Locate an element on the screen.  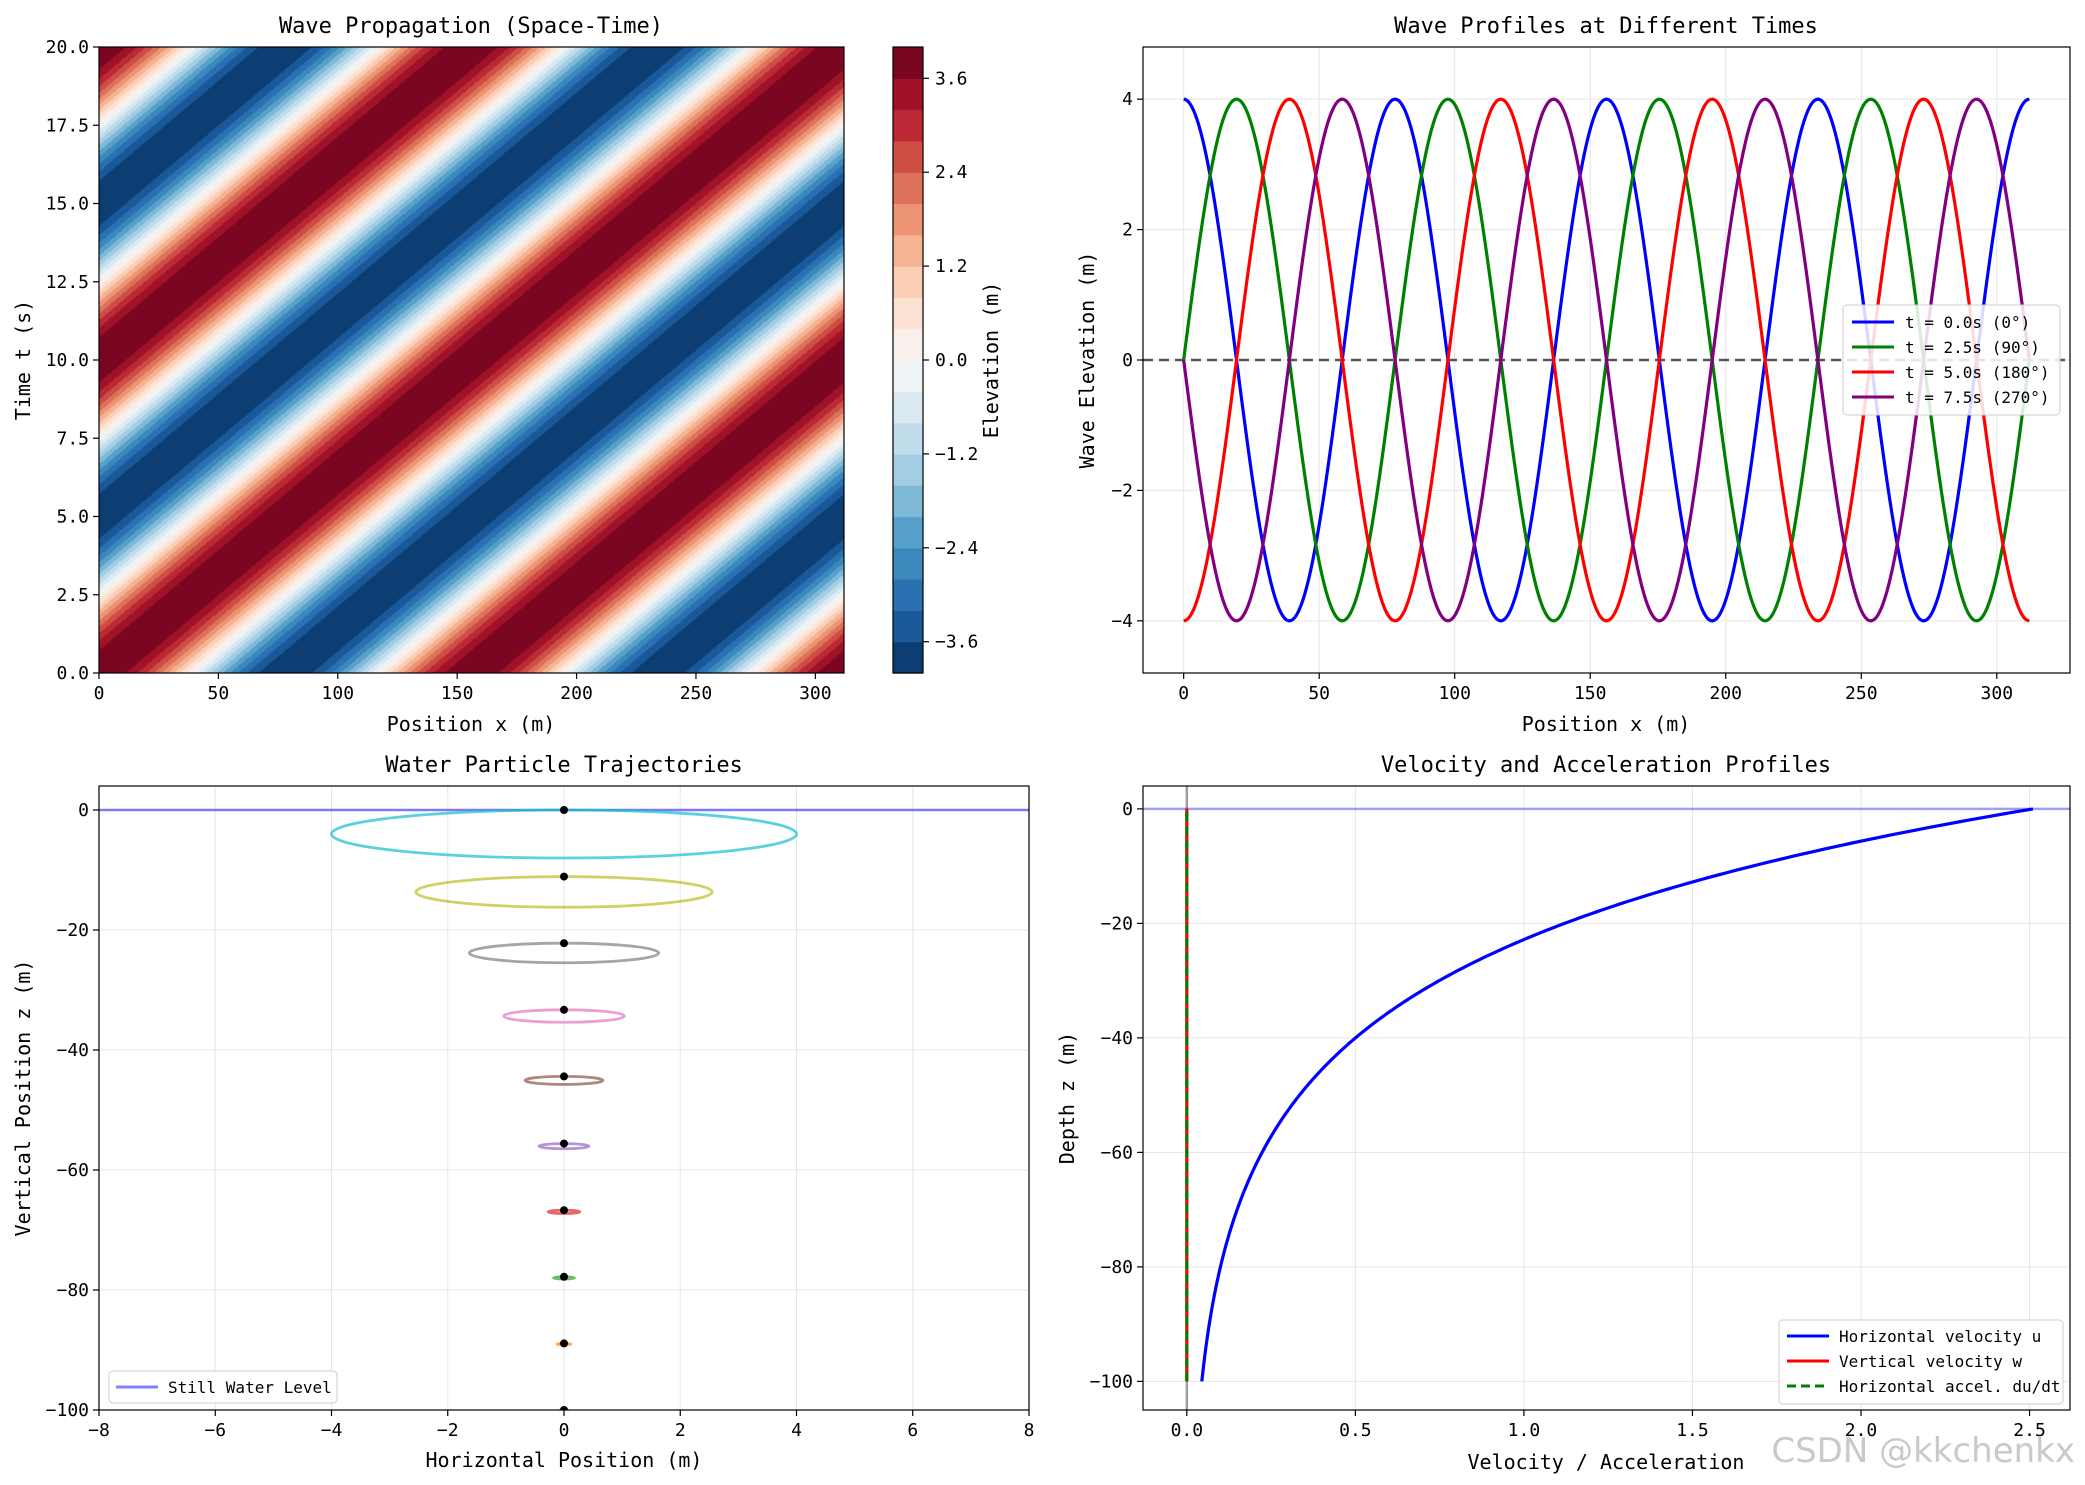
wave-y-label: Wave Elevation (m) is located at coordinates (1087, 360).